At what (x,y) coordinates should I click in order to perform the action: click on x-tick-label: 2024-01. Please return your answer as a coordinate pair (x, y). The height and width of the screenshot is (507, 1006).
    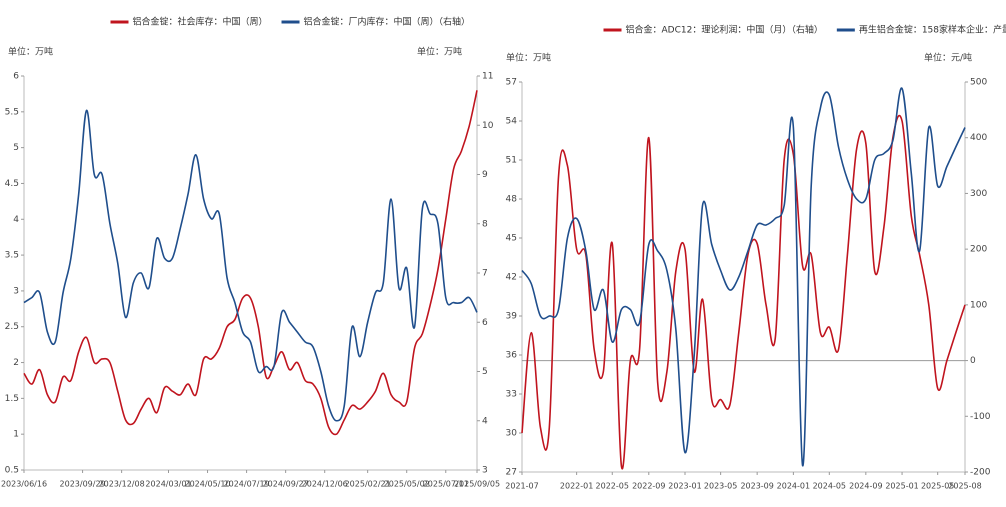
    Looking at the image, I should click on (793, 486).